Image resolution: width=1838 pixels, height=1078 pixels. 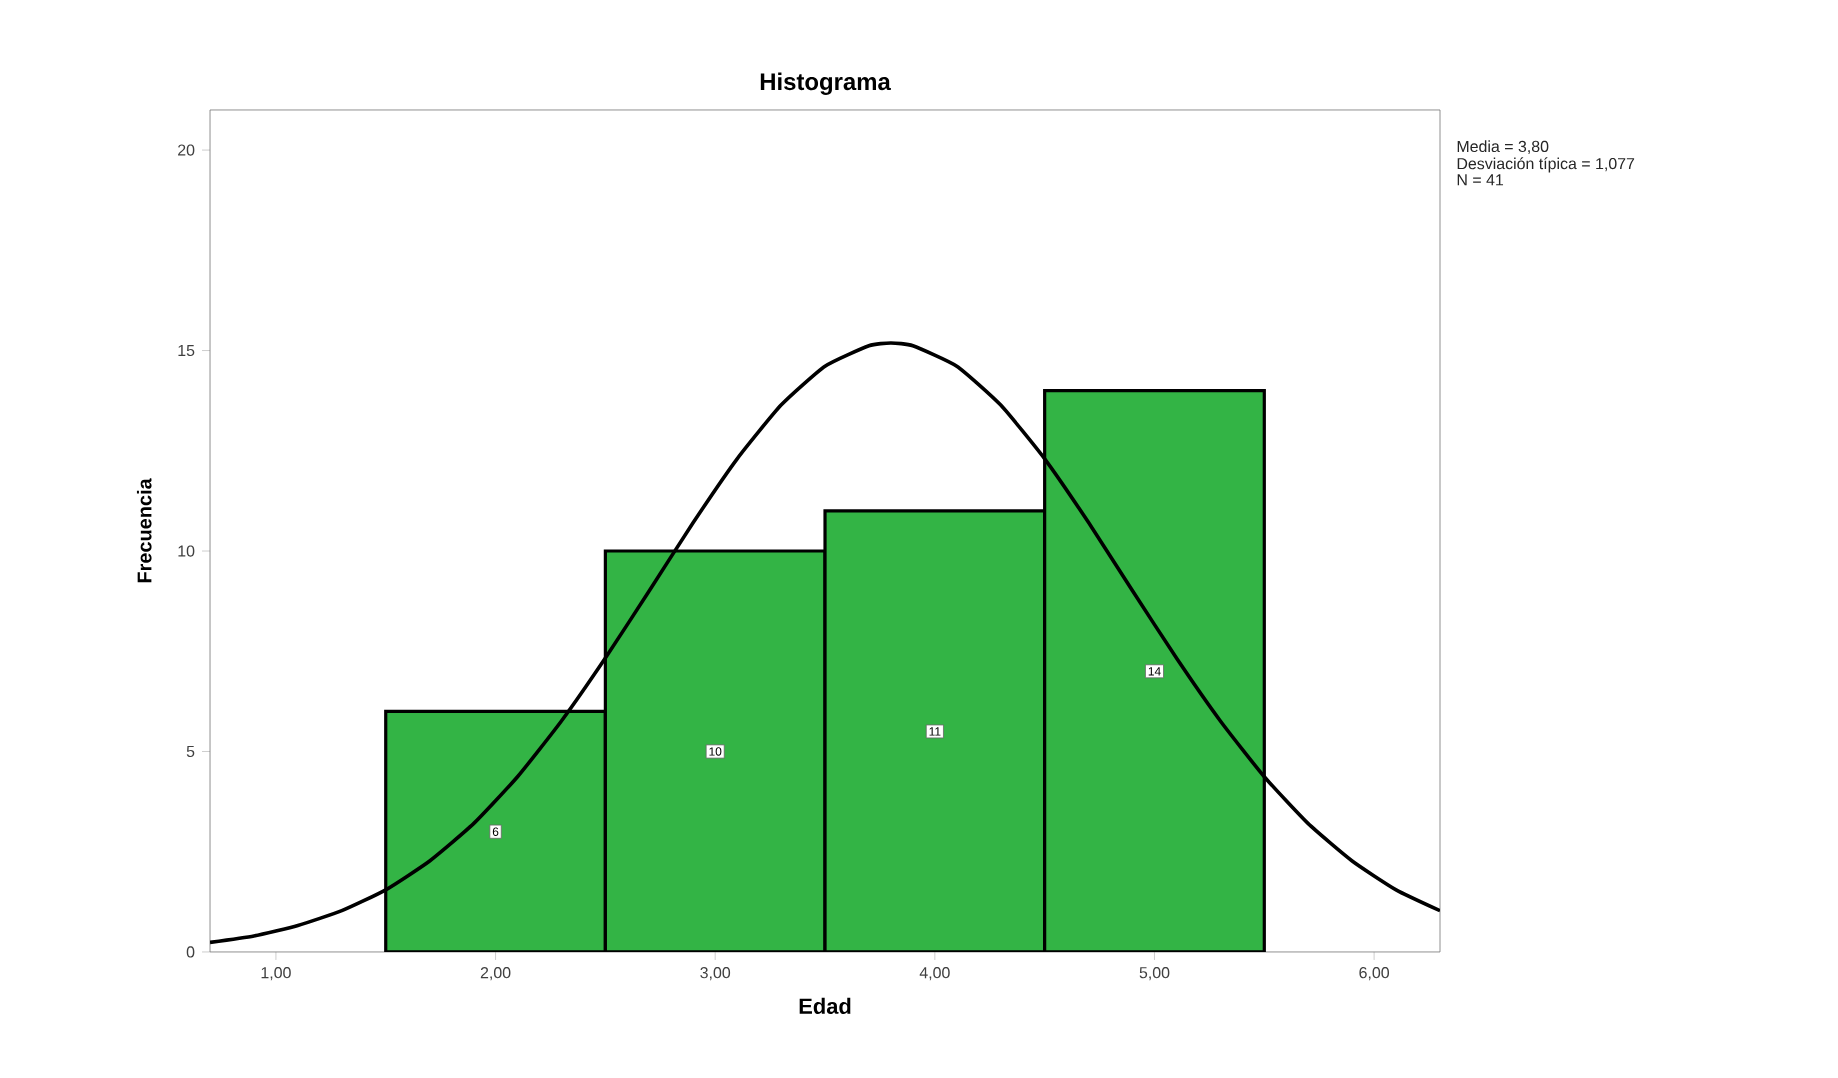 I want to click on chart-title: Histograma, so click(x=825, y=83).